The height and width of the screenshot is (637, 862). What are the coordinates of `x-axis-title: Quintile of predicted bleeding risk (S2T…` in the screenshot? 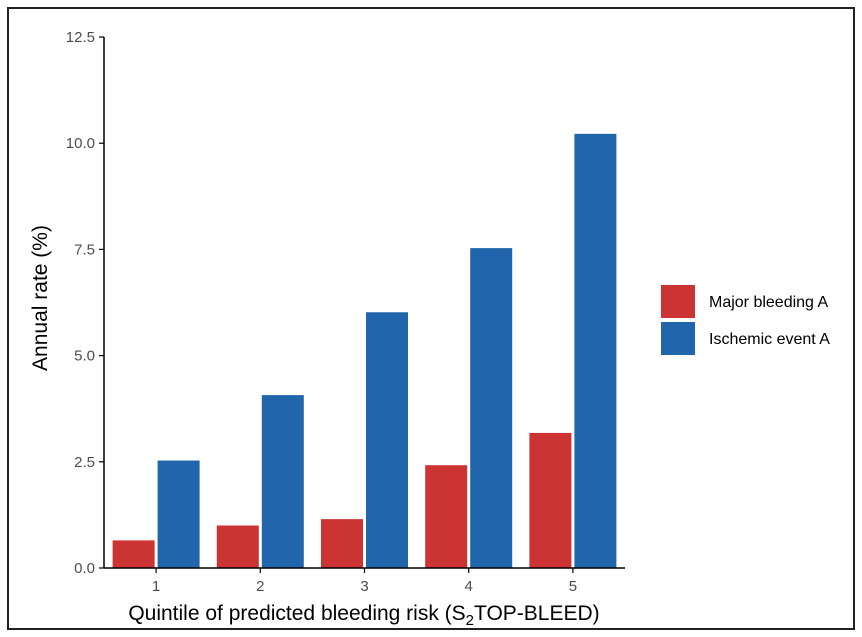 It's located at (363, 615).